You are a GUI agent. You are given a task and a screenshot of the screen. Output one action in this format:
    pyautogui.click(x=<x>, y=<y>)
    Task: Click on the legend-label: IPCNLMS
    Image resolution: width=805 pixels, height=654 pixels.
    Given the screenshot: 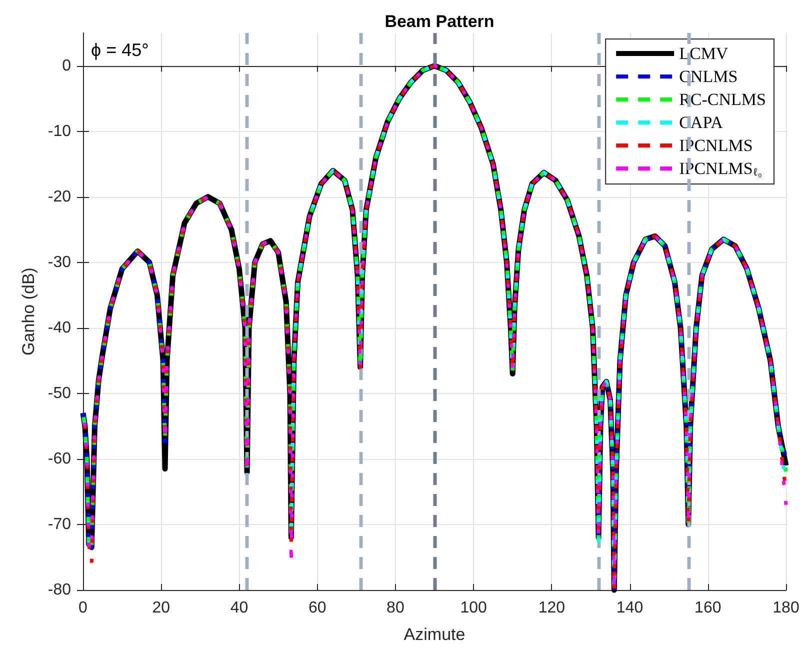 What is the action you would take?
    pyautogui.click(x=716, y=145)
    